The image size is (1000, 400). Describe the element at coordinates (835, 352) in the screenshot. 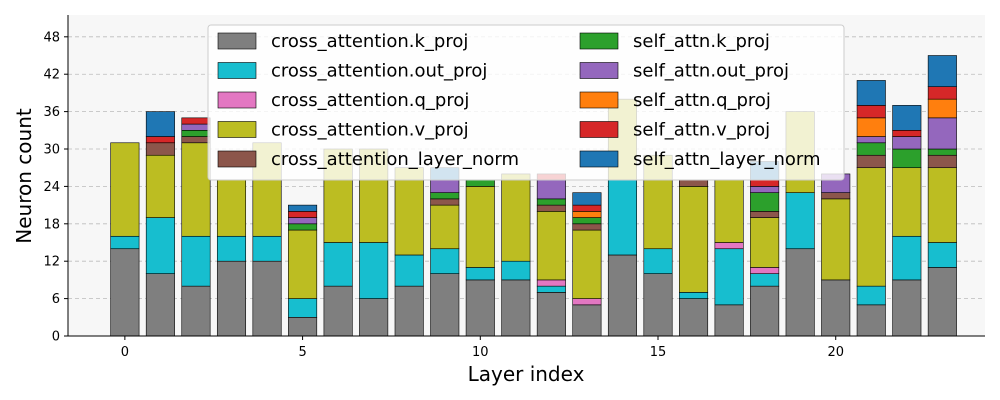

I see `x-tick-label: 20` at that location.